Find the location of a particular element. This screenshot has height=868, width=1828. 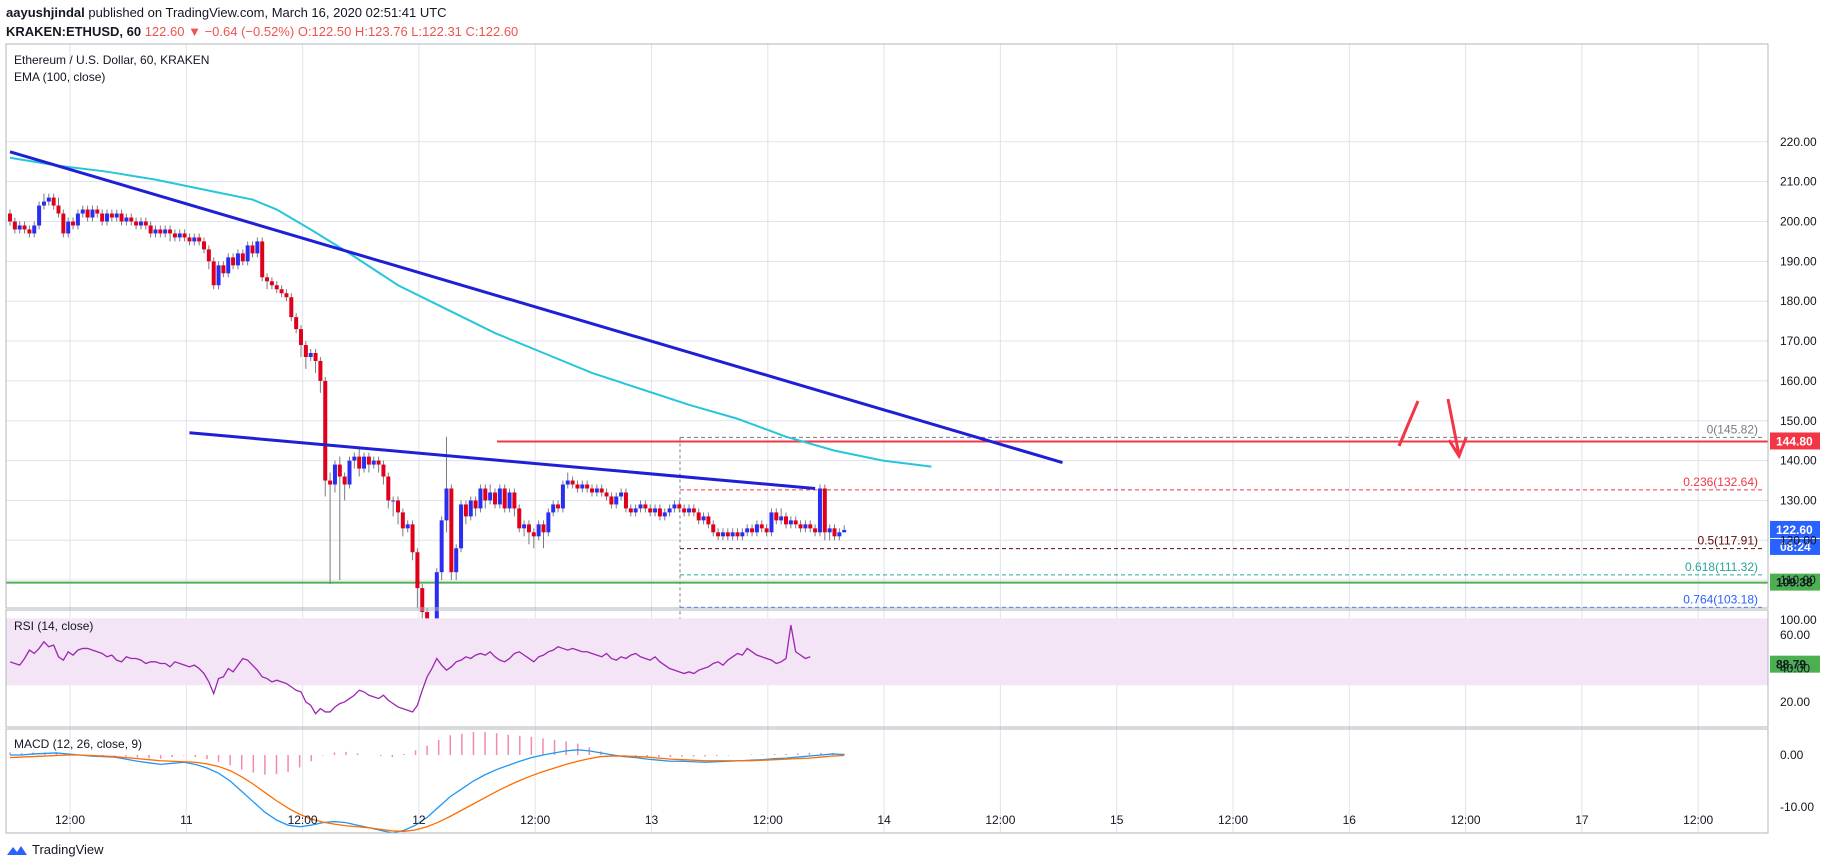

price-tick-label: 120.00 is located at coordinates (1798, 540).